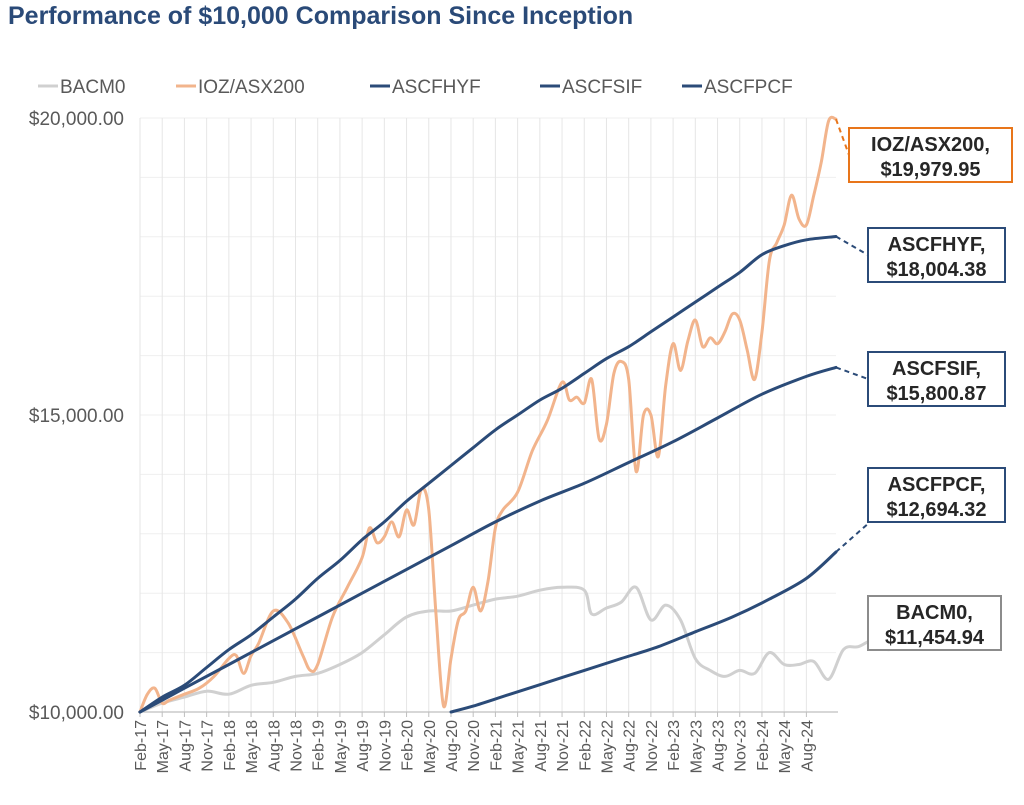 The width and height of the screenshot is (1024, 805). What do you see at coordinates (363, 746) in the screenshot?
I see `x-tick-label: Aug-19` at bounding box center [363, 746].